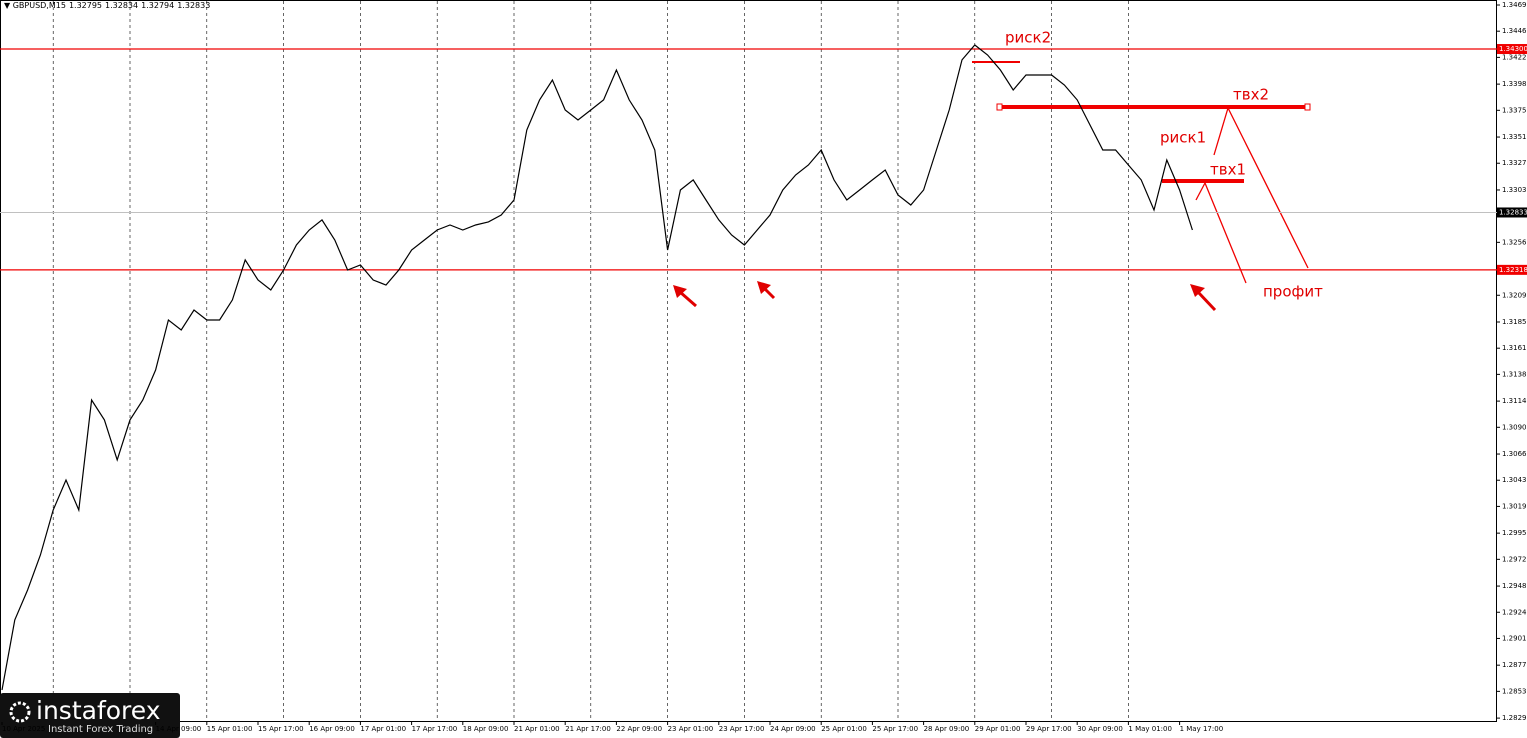 The image size is (1527, 738). What do you see at coordinates (1514, 242) in the screenshot?
I see `y-tick-label: 1.32565` at bounding box center [1514, 242].